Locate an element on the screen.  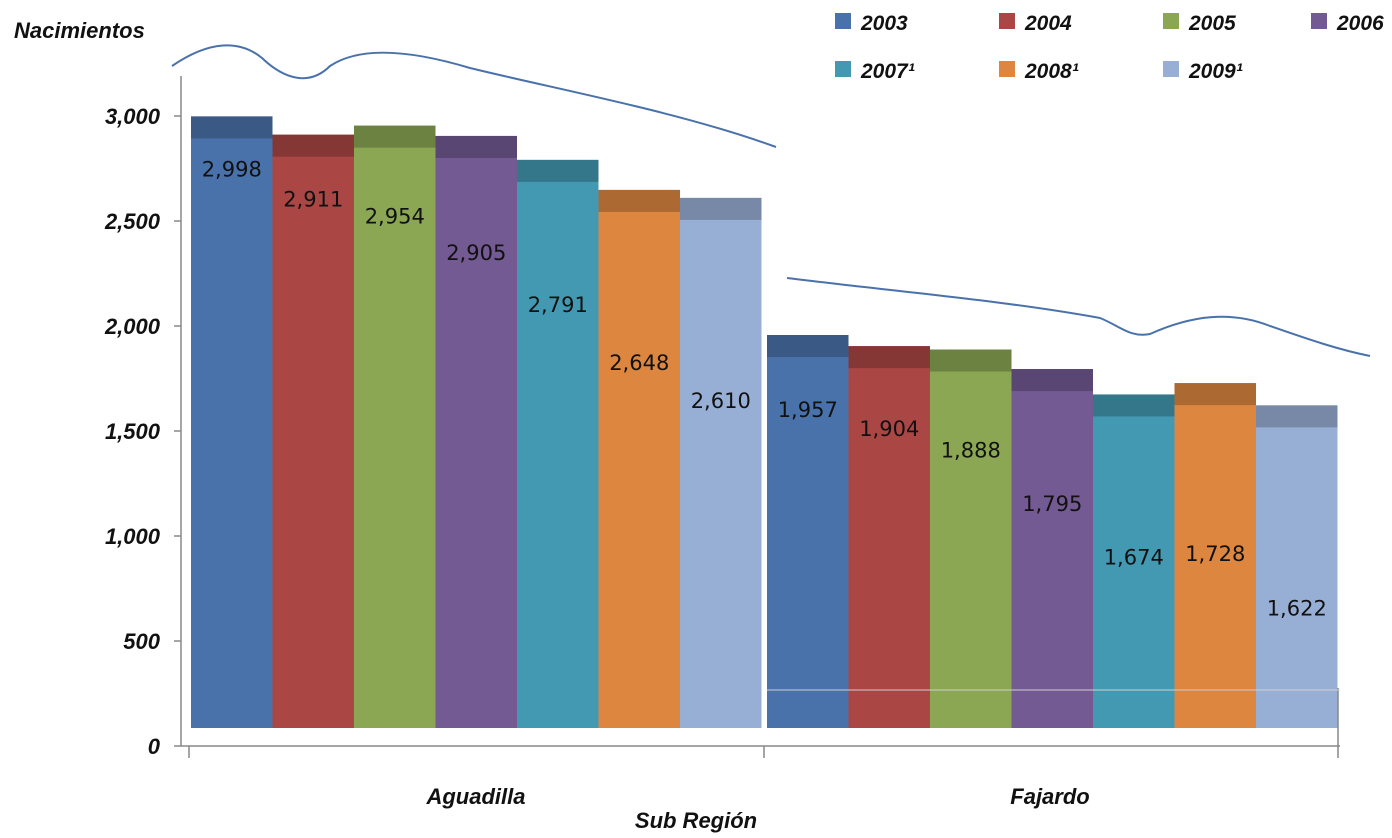
x-tick-label: Fajardo is located at coordinates (1049, 796).